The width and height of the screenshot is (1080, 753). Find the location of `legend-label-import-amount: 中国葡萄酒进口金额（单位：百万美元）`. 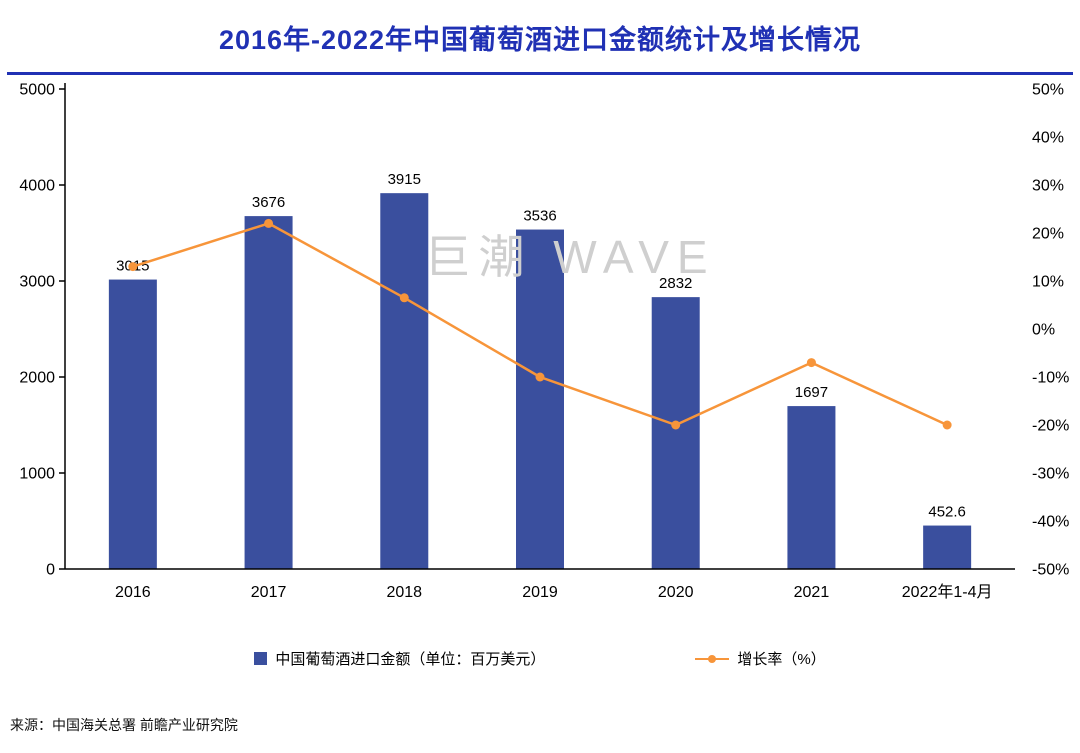

legend-label-import-amount: 中国葡萄酒进口金额（单位：百万美元） is located at coordinates (410, 659).